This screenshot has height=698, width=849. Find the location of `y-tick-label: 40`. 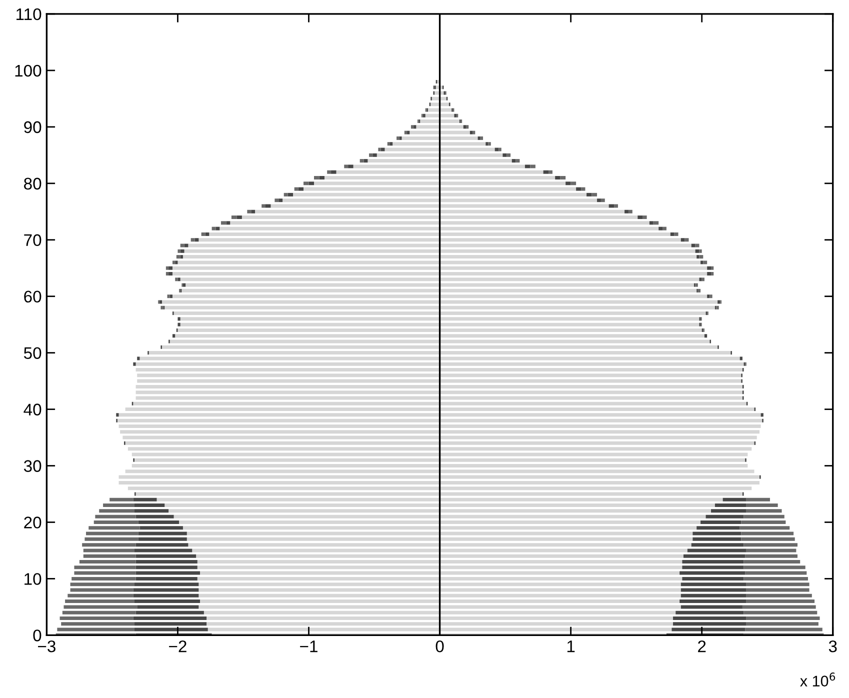

y-tick-label: 40 is located at coordinates (33, 410).